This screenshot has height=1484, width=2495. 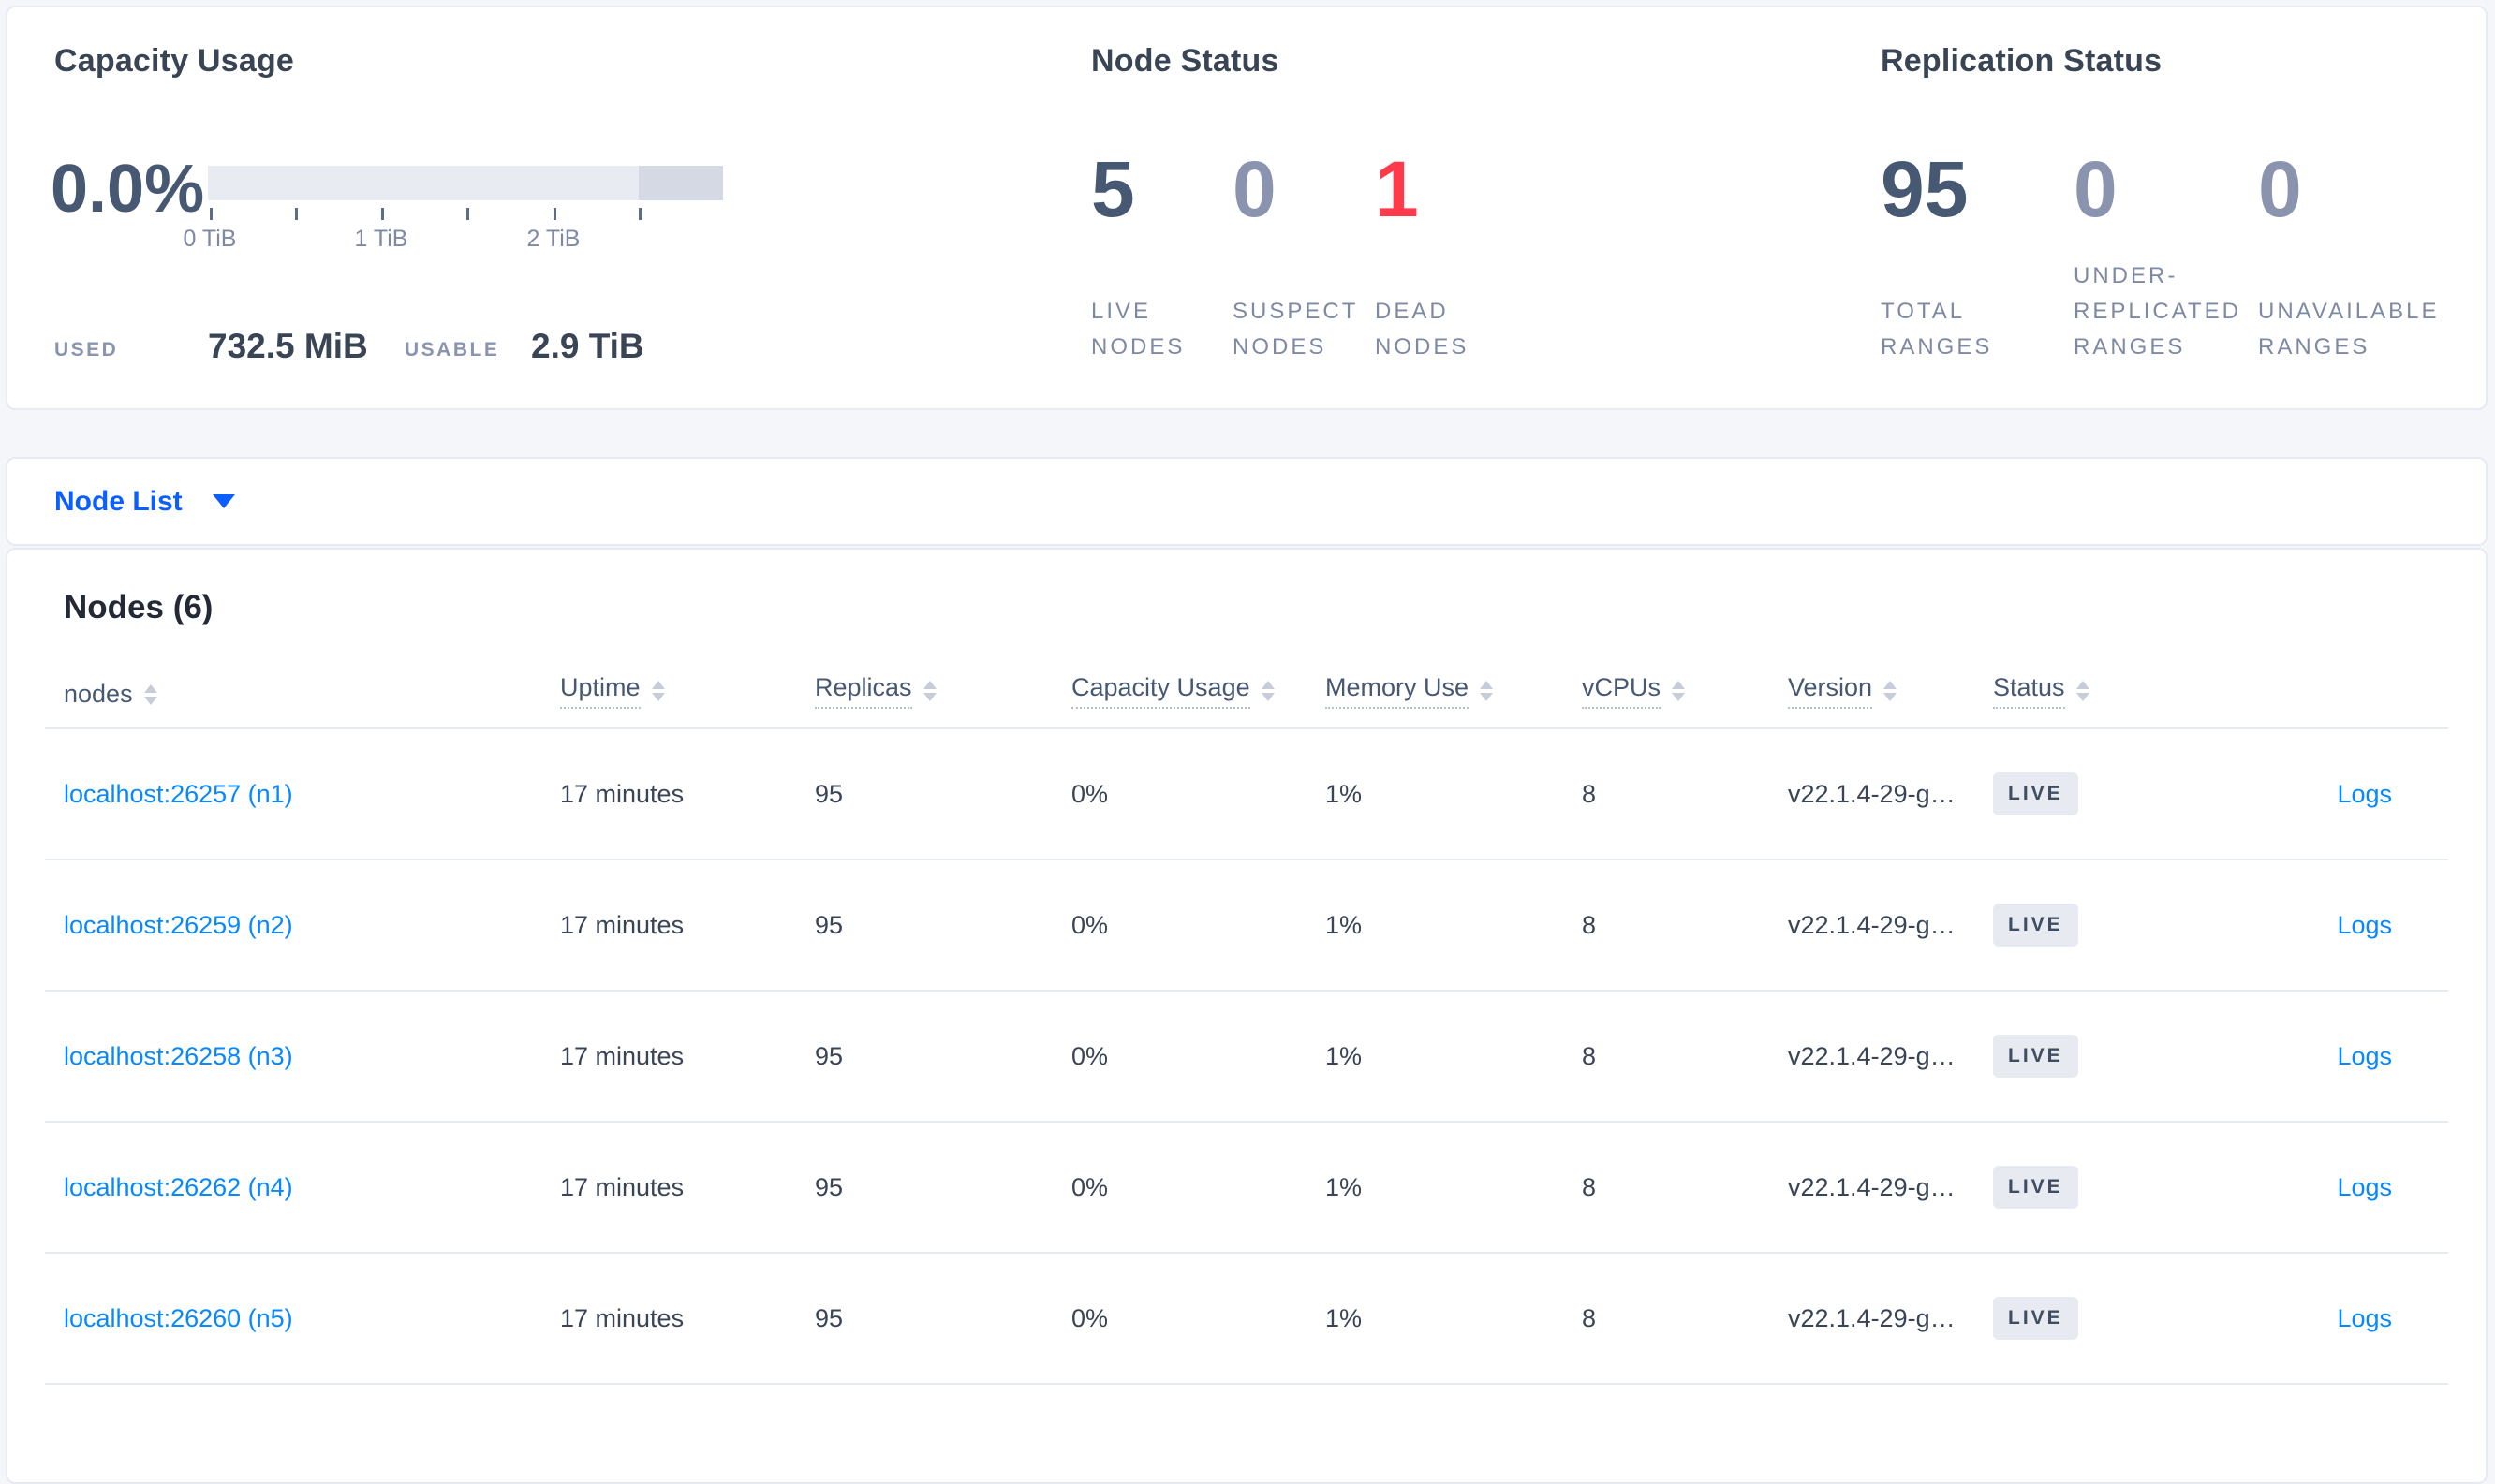 I want to click on capacity-bar-track, so click(x=465, y=183).